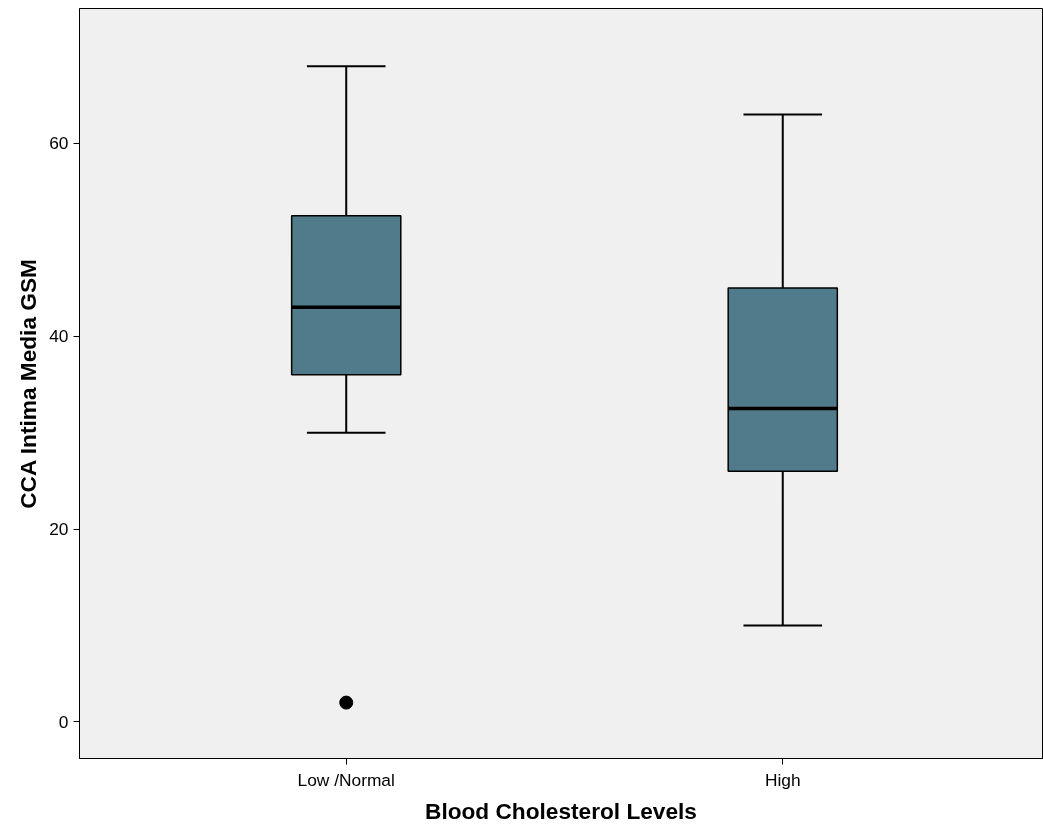 The height and width of the screenshot is (836, 1043). I want to click on x-tick-label: Low /Normal, so click(346, 779).